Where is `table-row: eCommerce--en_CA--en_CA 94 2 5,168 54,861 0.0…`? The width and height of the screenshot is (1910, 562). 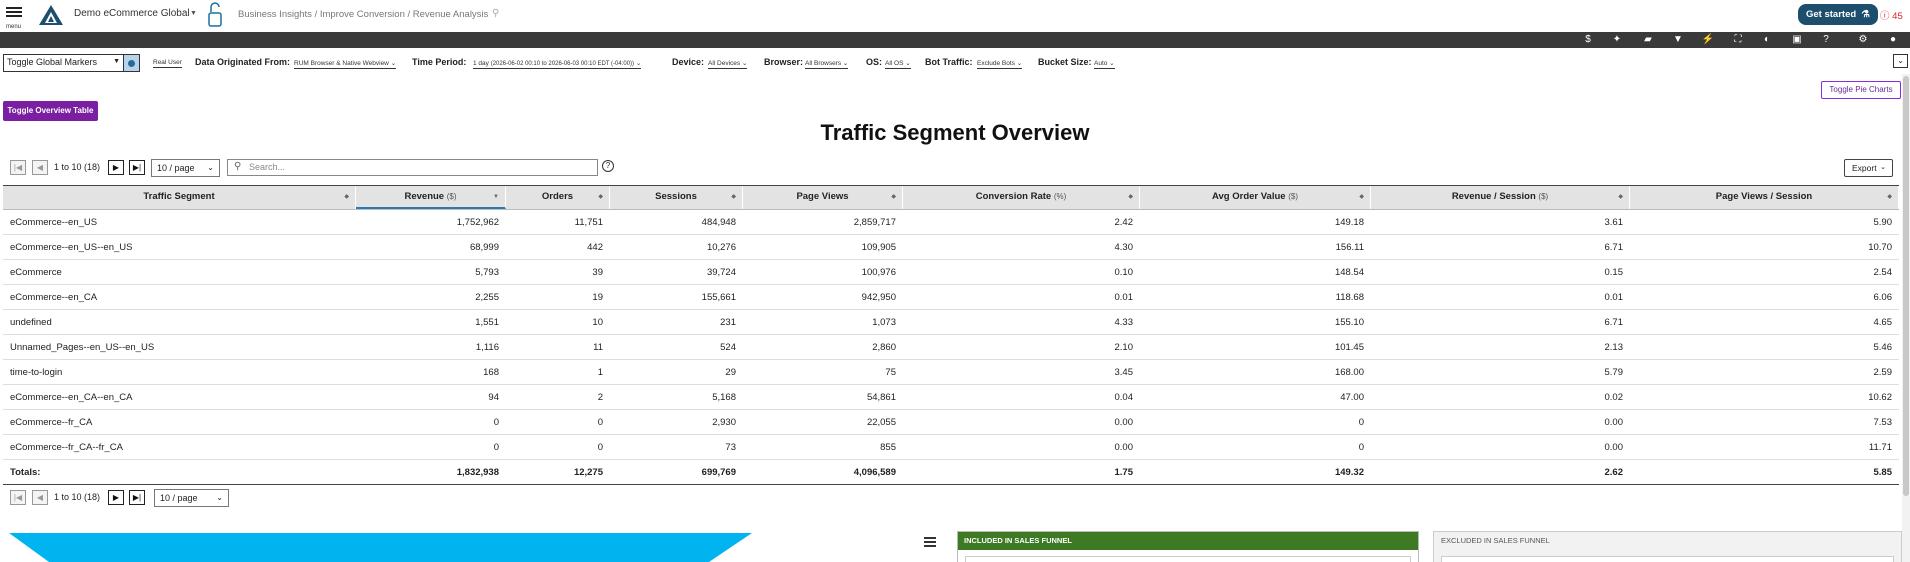
table-row: eCommerce--en_CA--en_CA 94 2 5,168 54,861 0.0… is located at coordinates (951, 397).